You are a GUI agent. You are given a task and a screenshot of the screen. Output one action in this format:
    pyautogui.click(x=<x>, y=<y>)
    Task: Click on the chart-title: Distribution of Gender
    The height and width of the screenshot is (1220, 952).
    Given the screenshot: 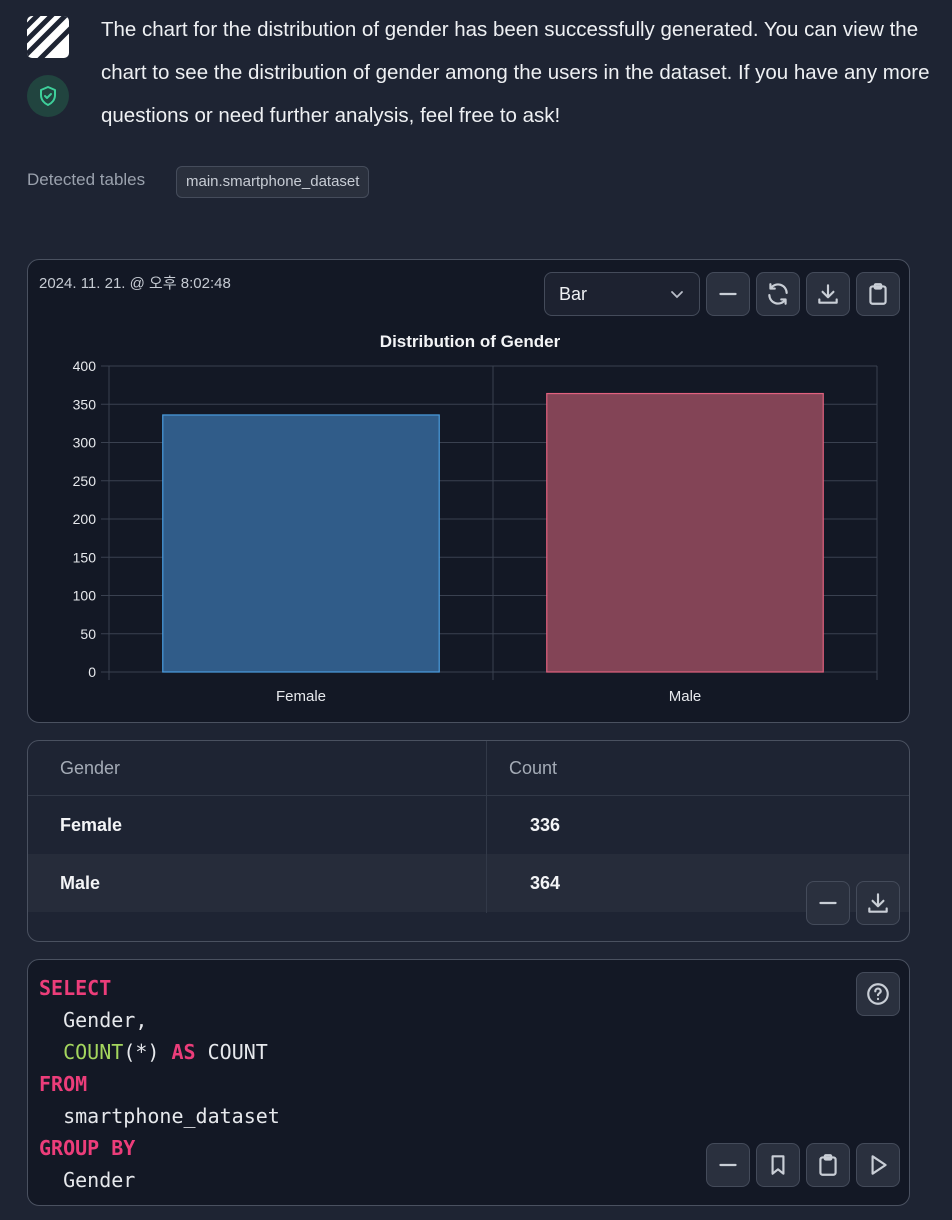 What is the action you would take?
    pyautogui.click(x=470, y=341)
    